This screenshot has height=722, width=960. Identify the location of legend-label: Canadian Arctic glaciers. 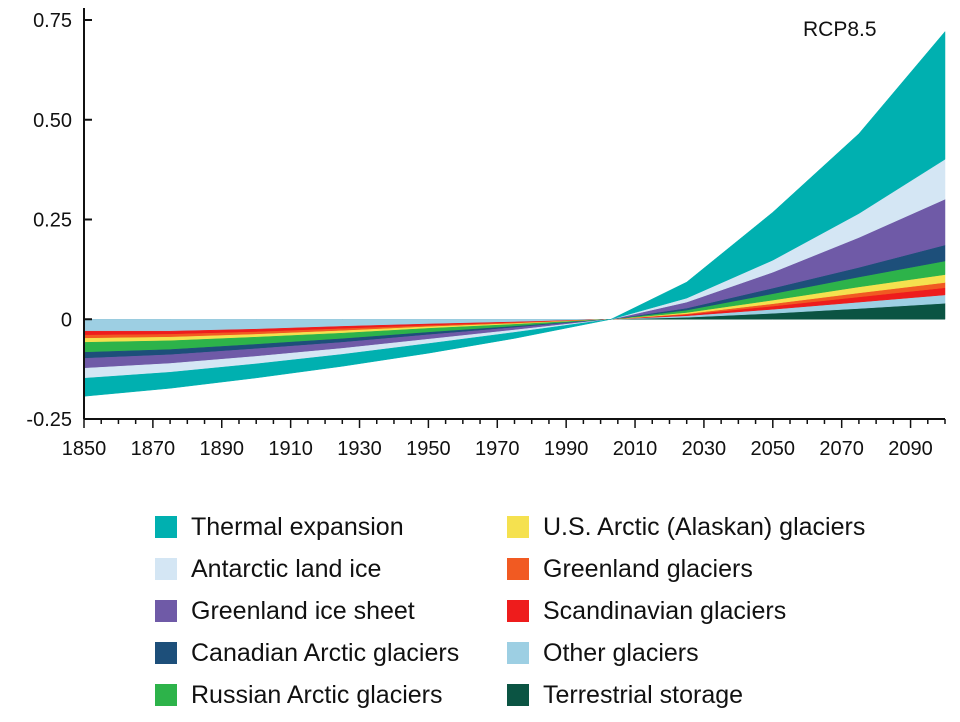
(325, 652).